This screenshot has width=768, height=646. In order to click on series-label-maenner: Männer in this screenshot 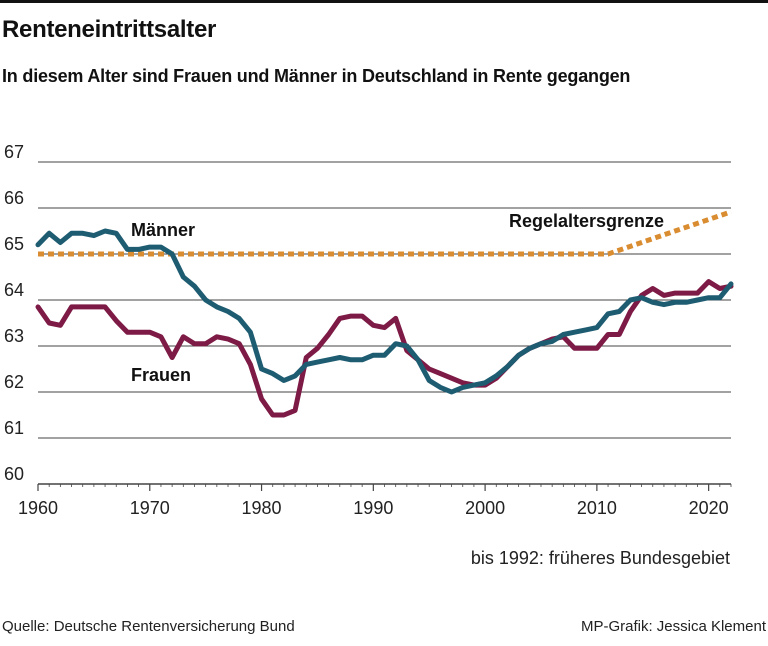, I will do `click(163, 230)`.